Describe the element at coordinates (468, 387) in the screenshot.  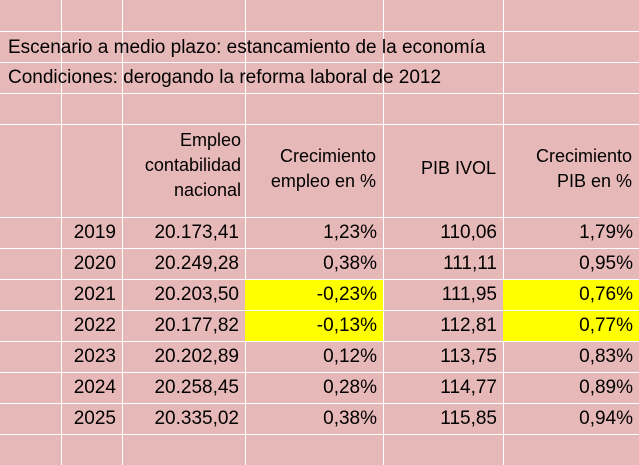
I see `cell-pib: 114,77` at that location.